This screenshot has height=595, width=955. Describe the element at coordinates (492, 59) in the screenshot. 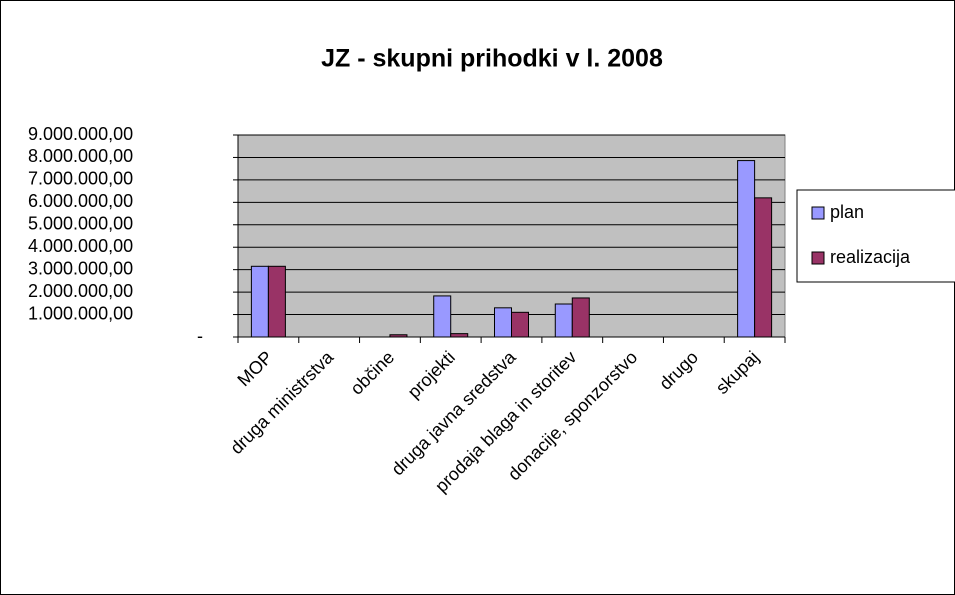

I see `chart-title: JZ - skupni prihodki v l. 2008` at that location.